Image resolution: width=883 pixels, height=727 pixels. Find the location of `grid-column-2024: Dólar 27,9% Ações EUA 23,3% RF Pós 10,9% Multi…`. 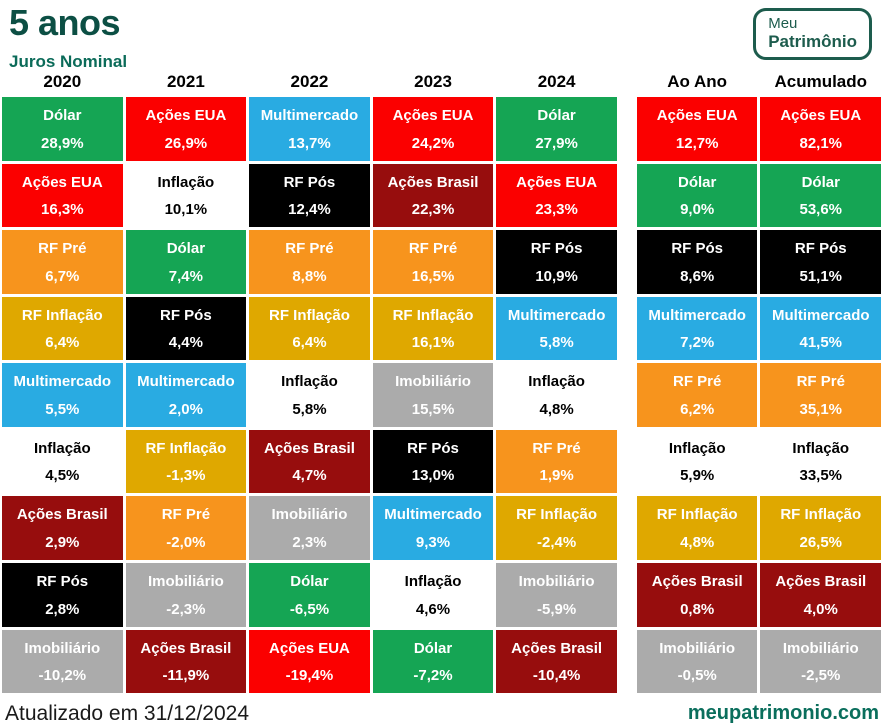

grid-column-2024: Dólar 27,9% Ações EUA 23,3% RF Pós 10,9% Multi… is located at coordinates (556, 395).